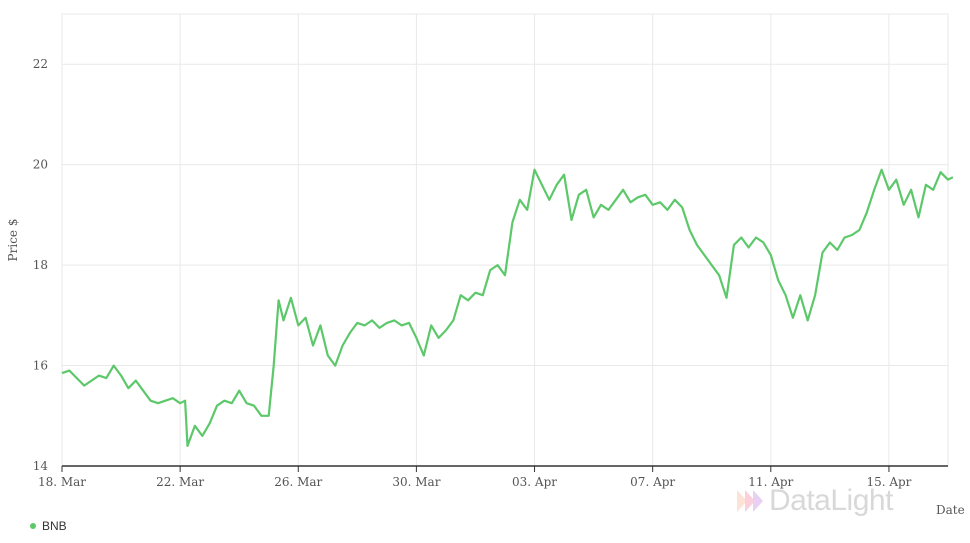  Describe the element at coordinates (831, 500) in the screenshot. I see `watermark-text: DataLight` at that location.